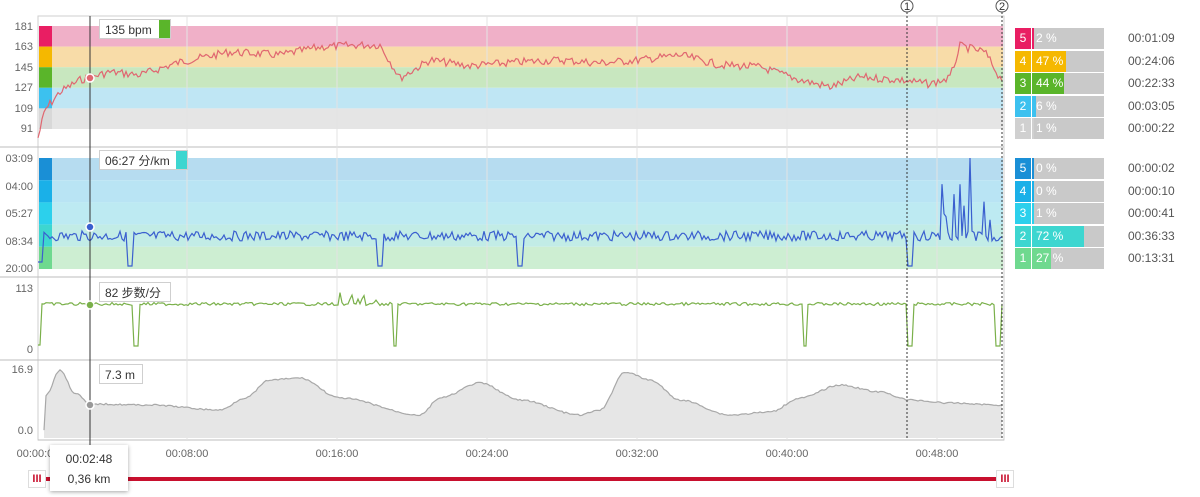 Image resolution: width=1200 pixels, height=497 pixels. I want to click on elevation-line, so click(523, 399).